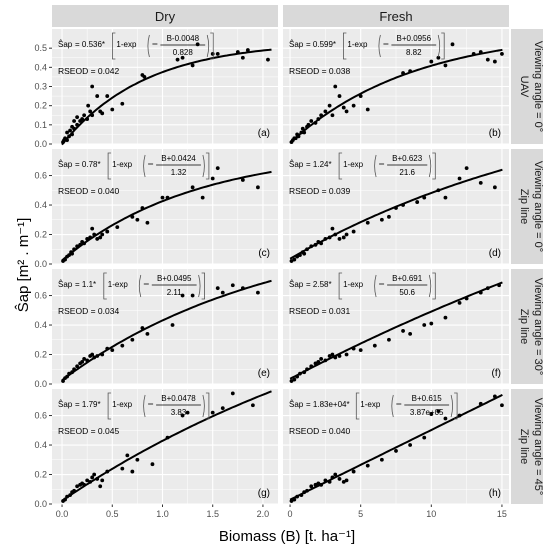 This screenshot has width=548, height=550. Describe the element at coordinates (40, 325) in the screenshot. I see `y-tick-label: 0.4` at that location.